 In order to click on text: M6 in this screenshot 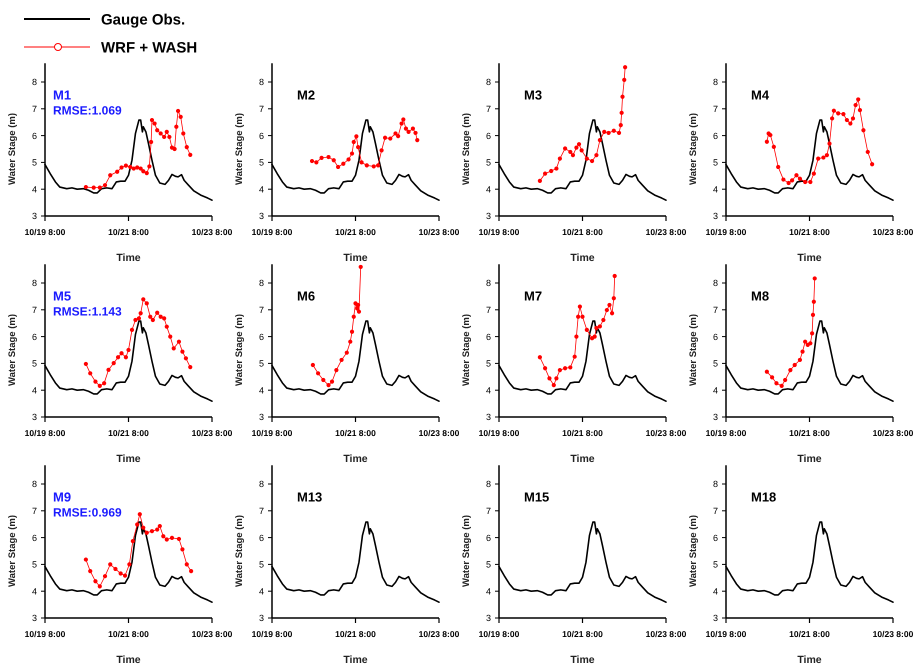, I will do `click(306, 296)`.